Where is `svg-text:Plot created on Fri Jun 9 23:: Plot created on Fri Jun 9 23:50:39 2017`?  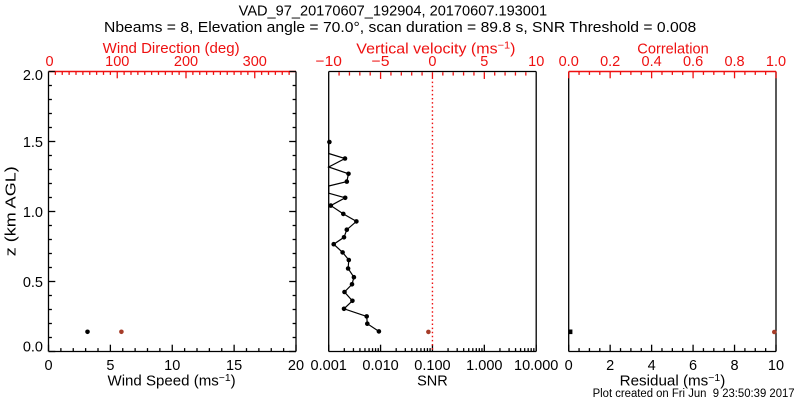 svg-text:Plot created on Fri Jun 9 23:: Plot created on Fri Jun 9 23:50:39 2017 is located at coordinates (694, 394).